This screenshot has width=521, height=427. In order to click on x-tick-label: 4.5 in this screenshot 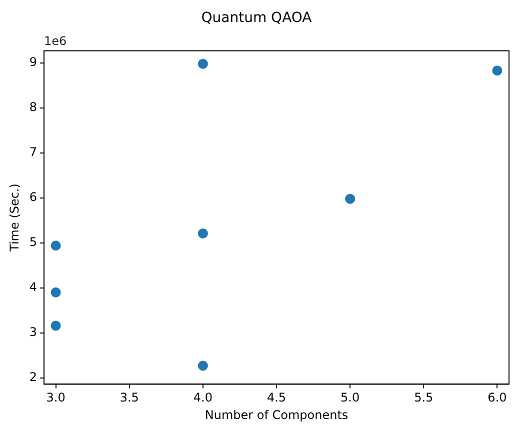, I will do `click(276, 397)`.